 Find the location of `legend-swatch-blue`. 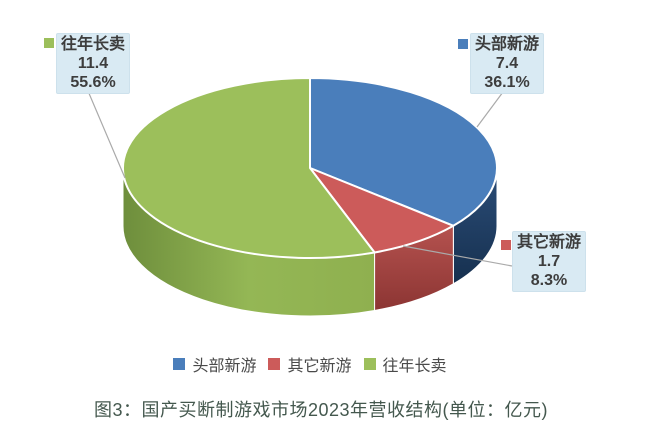

legend-swatch-blue is located at coordinates (179, 364).